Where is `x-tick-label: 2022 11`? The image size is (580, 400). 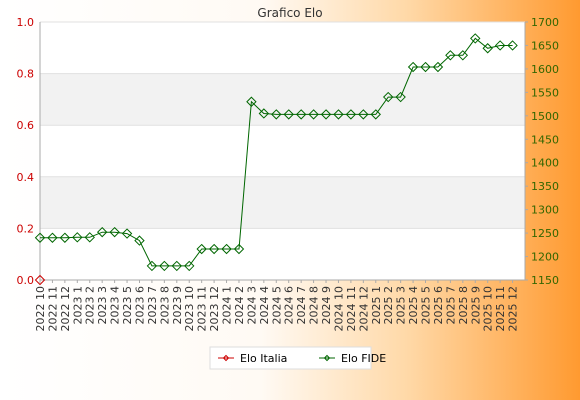
x-tick-label: 2022 11 is located at coordinates (52, 309).